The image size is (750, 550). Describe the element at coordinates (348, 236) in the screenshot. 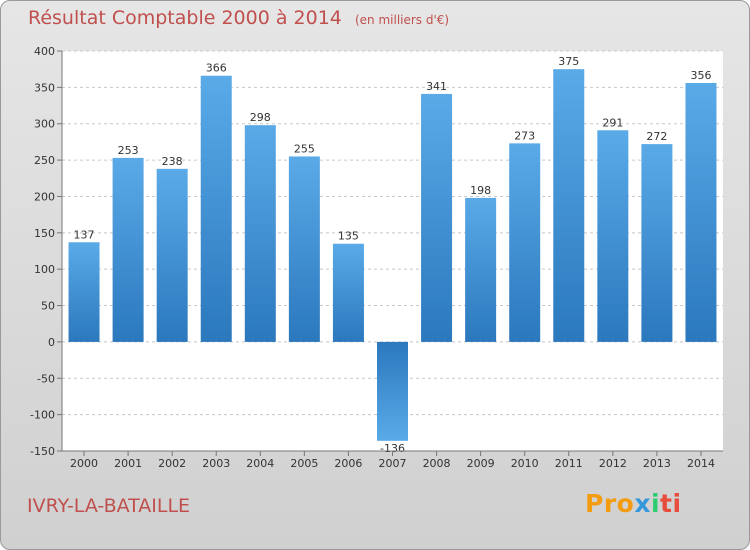

I see `bar-value-label: 135` at that location.